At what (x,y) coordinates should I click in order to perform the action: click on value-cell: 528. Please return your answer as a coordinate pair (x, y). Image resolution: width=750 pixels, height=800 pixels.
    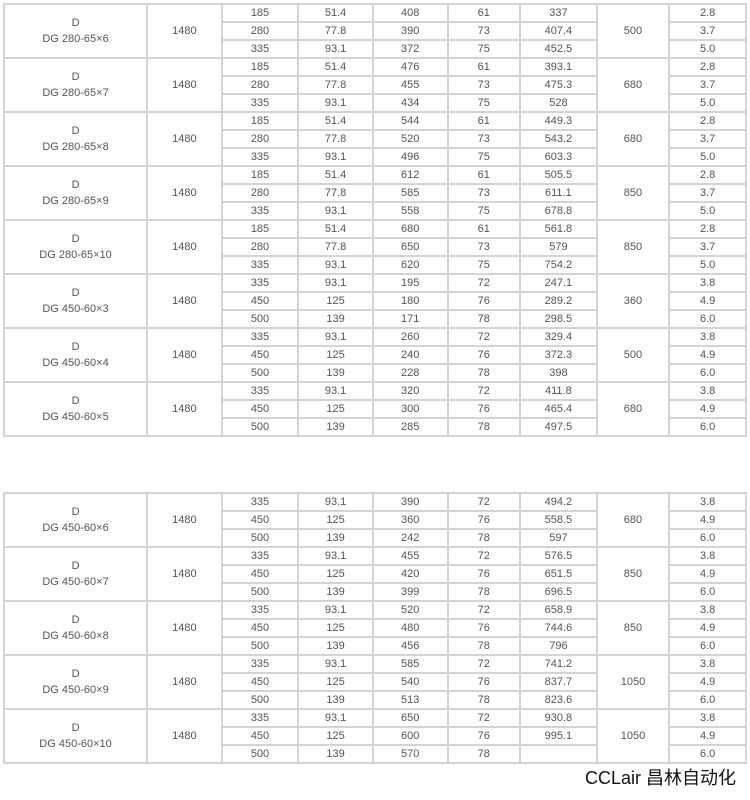
    Looking at the image, I should click on (558, 103).